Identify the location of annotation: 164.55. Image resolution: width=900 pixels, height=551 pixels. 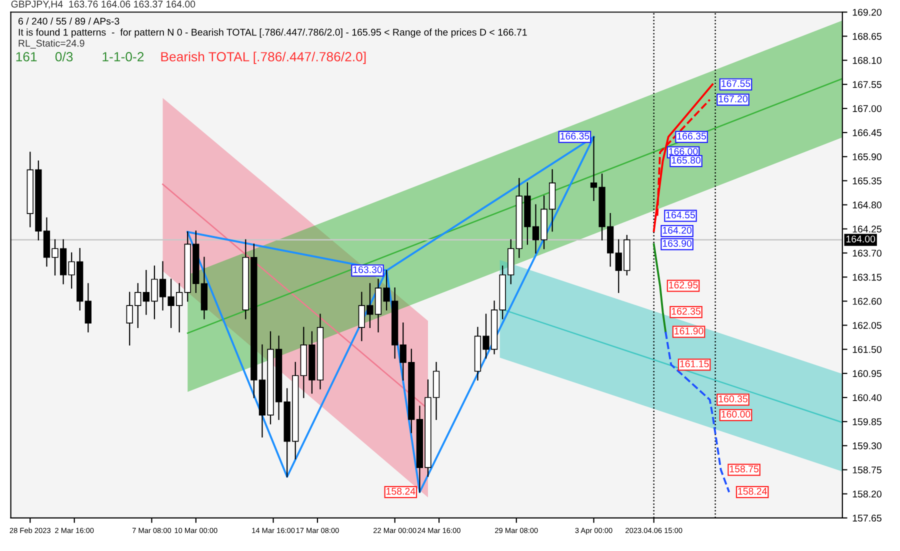
(680, 214).